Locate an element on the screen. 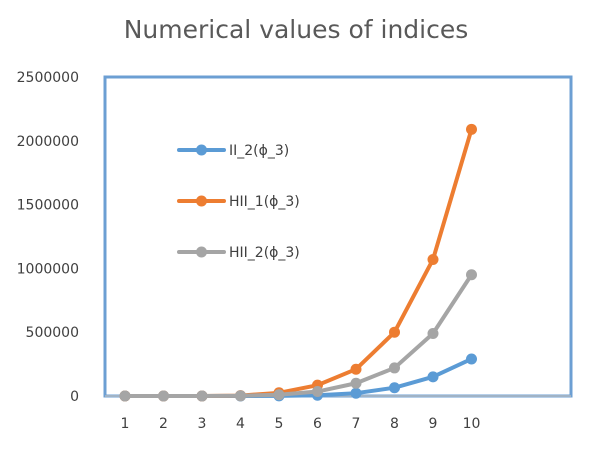 This screenshot has width=589, height=450. legend-item: II_2(ϕ_3) is located at coordinates (233, 151).